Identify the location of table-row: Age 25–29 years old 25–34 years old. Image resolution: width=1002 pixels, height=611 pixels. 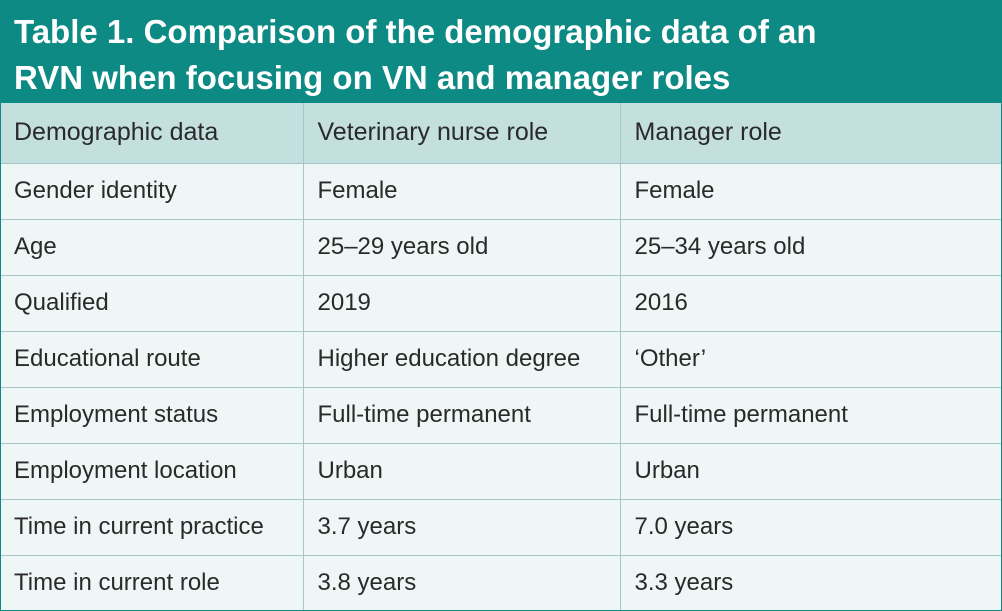
(501, 246).